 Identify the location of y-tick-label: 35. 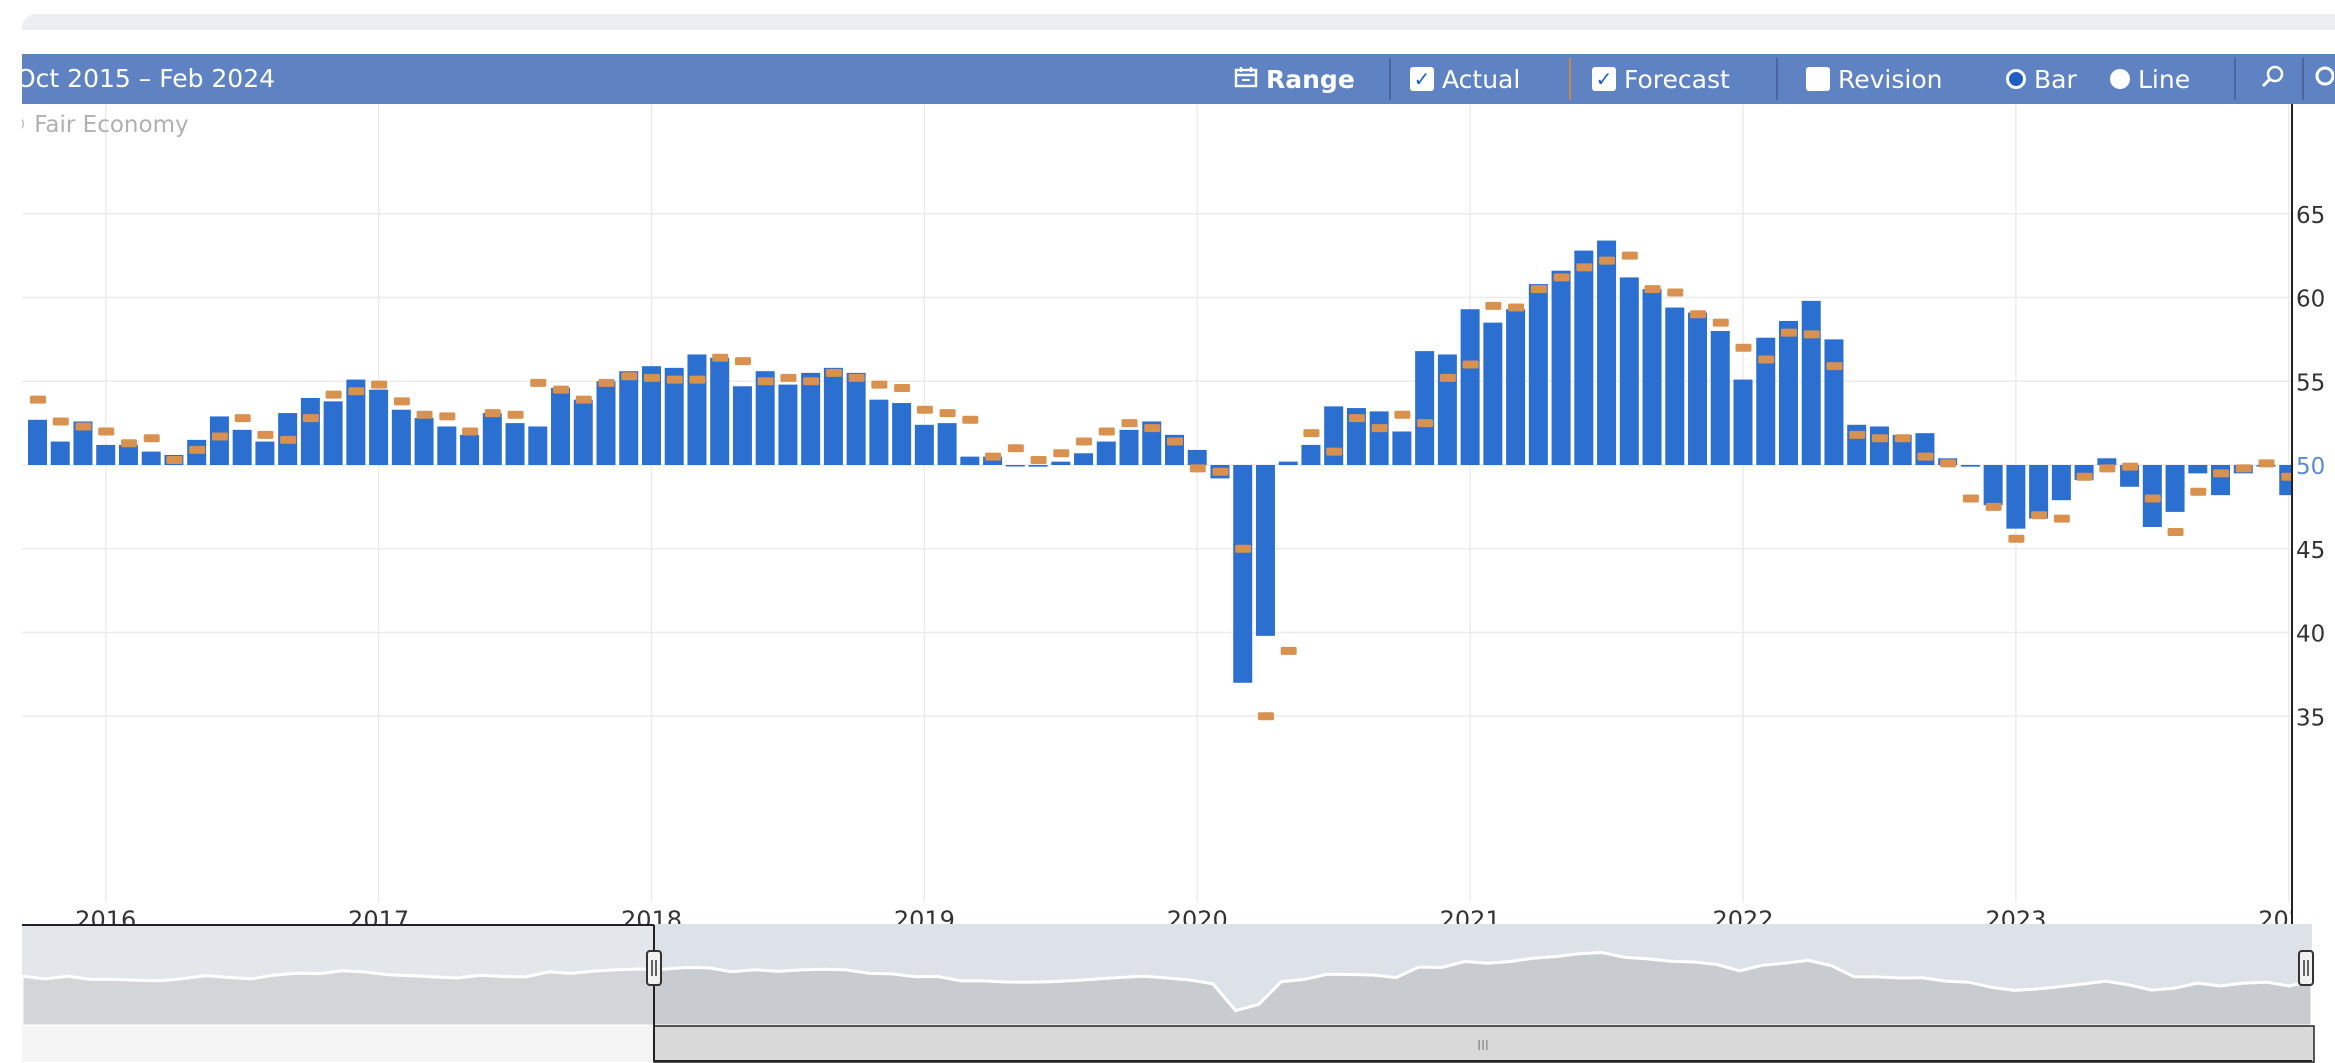
(2310, 718).